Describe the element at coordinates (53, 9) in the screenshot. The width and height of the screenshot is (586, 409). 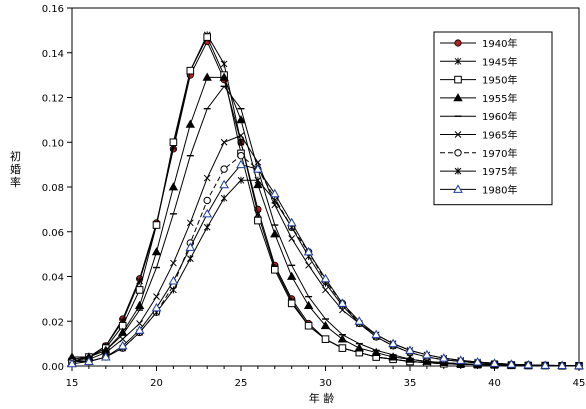
I see `y-tick-label: 0.16` at that location.